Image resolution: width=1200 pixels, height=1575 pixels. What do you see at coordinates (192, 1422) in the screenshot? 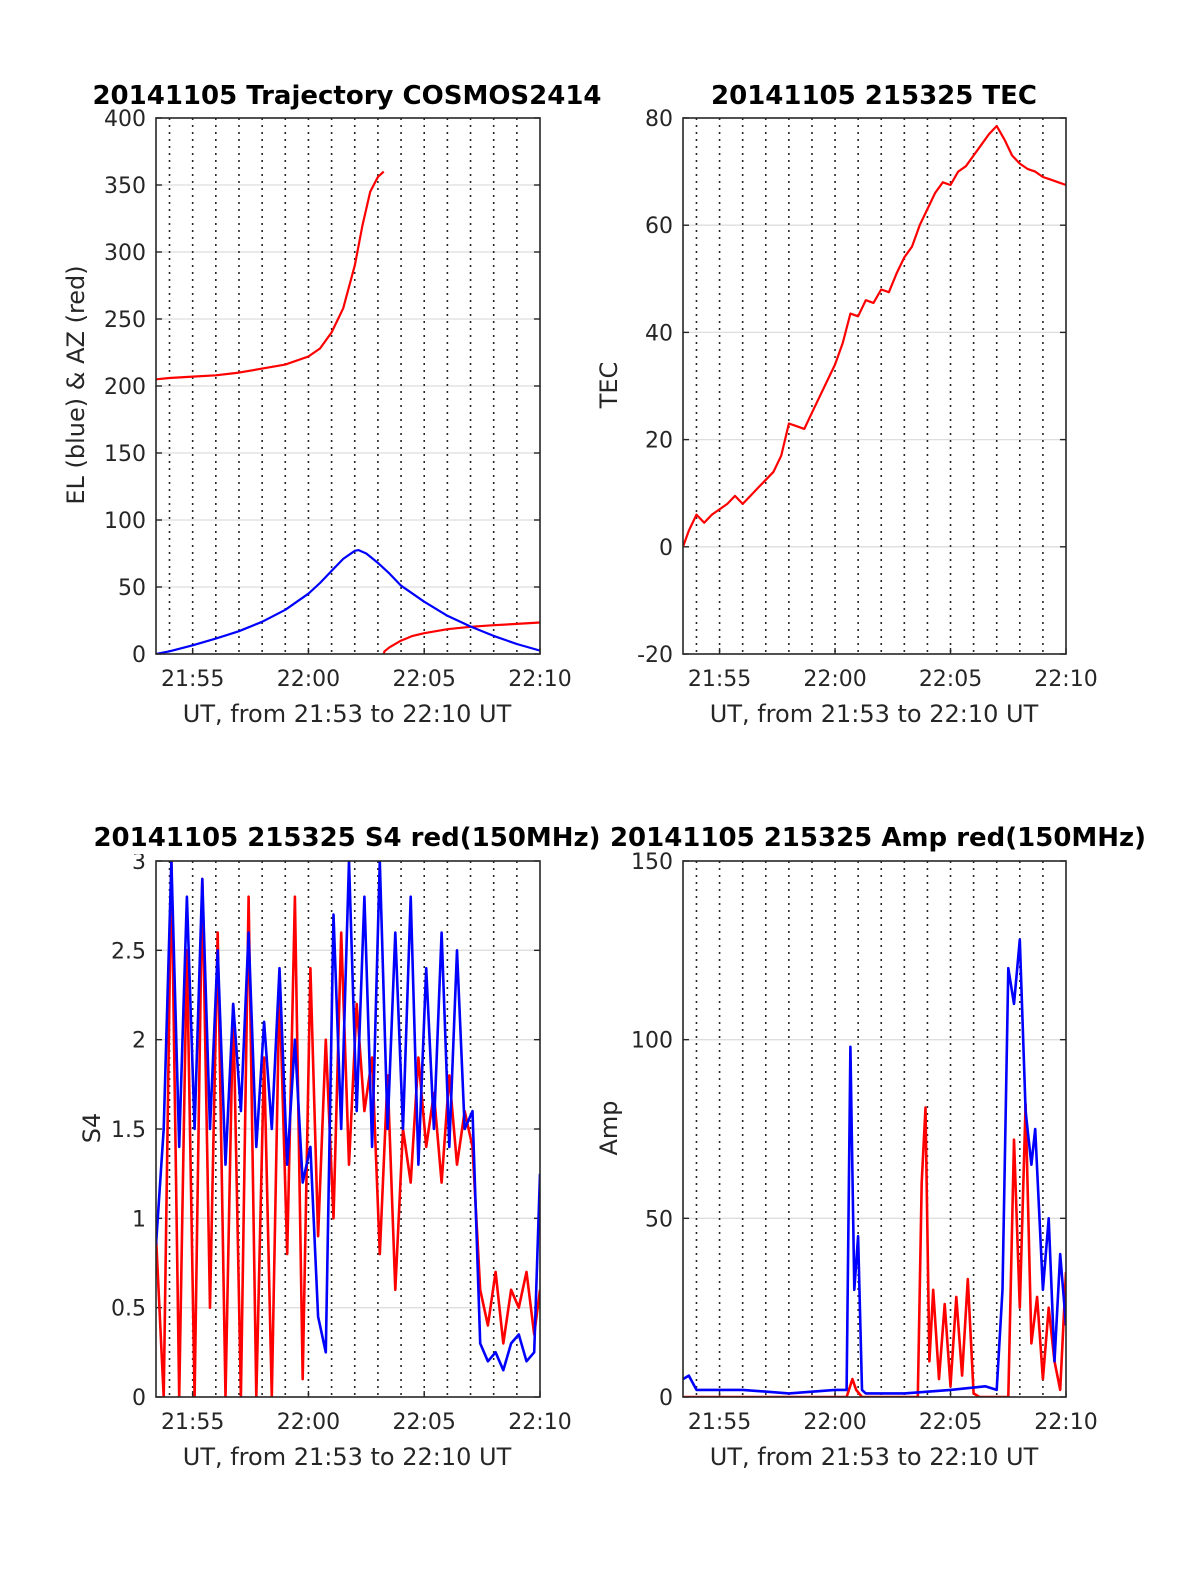
I see `s4-x-tick-label: 21:55` at bounding box center [192, 1422].